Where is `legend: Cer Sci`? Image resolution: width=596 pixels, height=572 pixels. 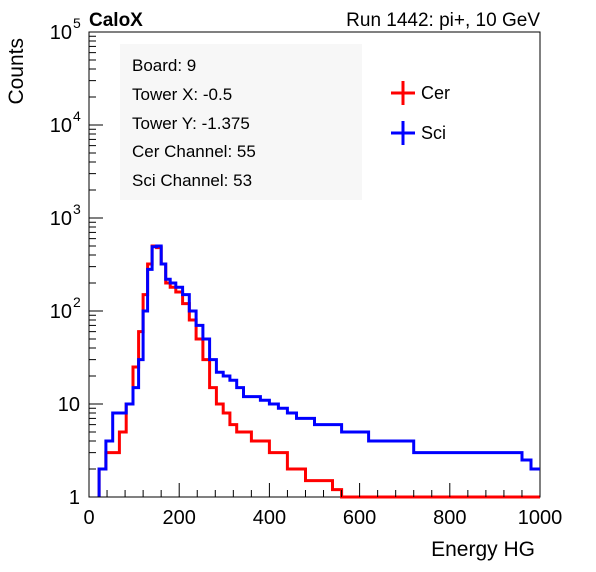
legend: Cer Sci is located at coordinates (420, 113).